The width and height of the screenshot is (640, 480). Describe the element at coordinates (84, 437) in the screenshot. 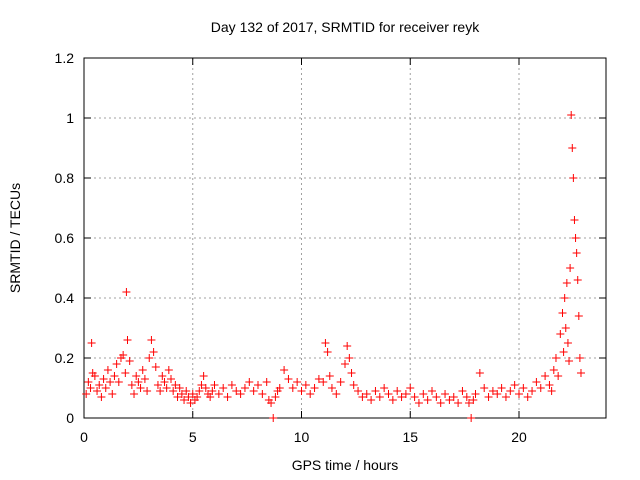

I see `x-tick-label: 0` at that location.